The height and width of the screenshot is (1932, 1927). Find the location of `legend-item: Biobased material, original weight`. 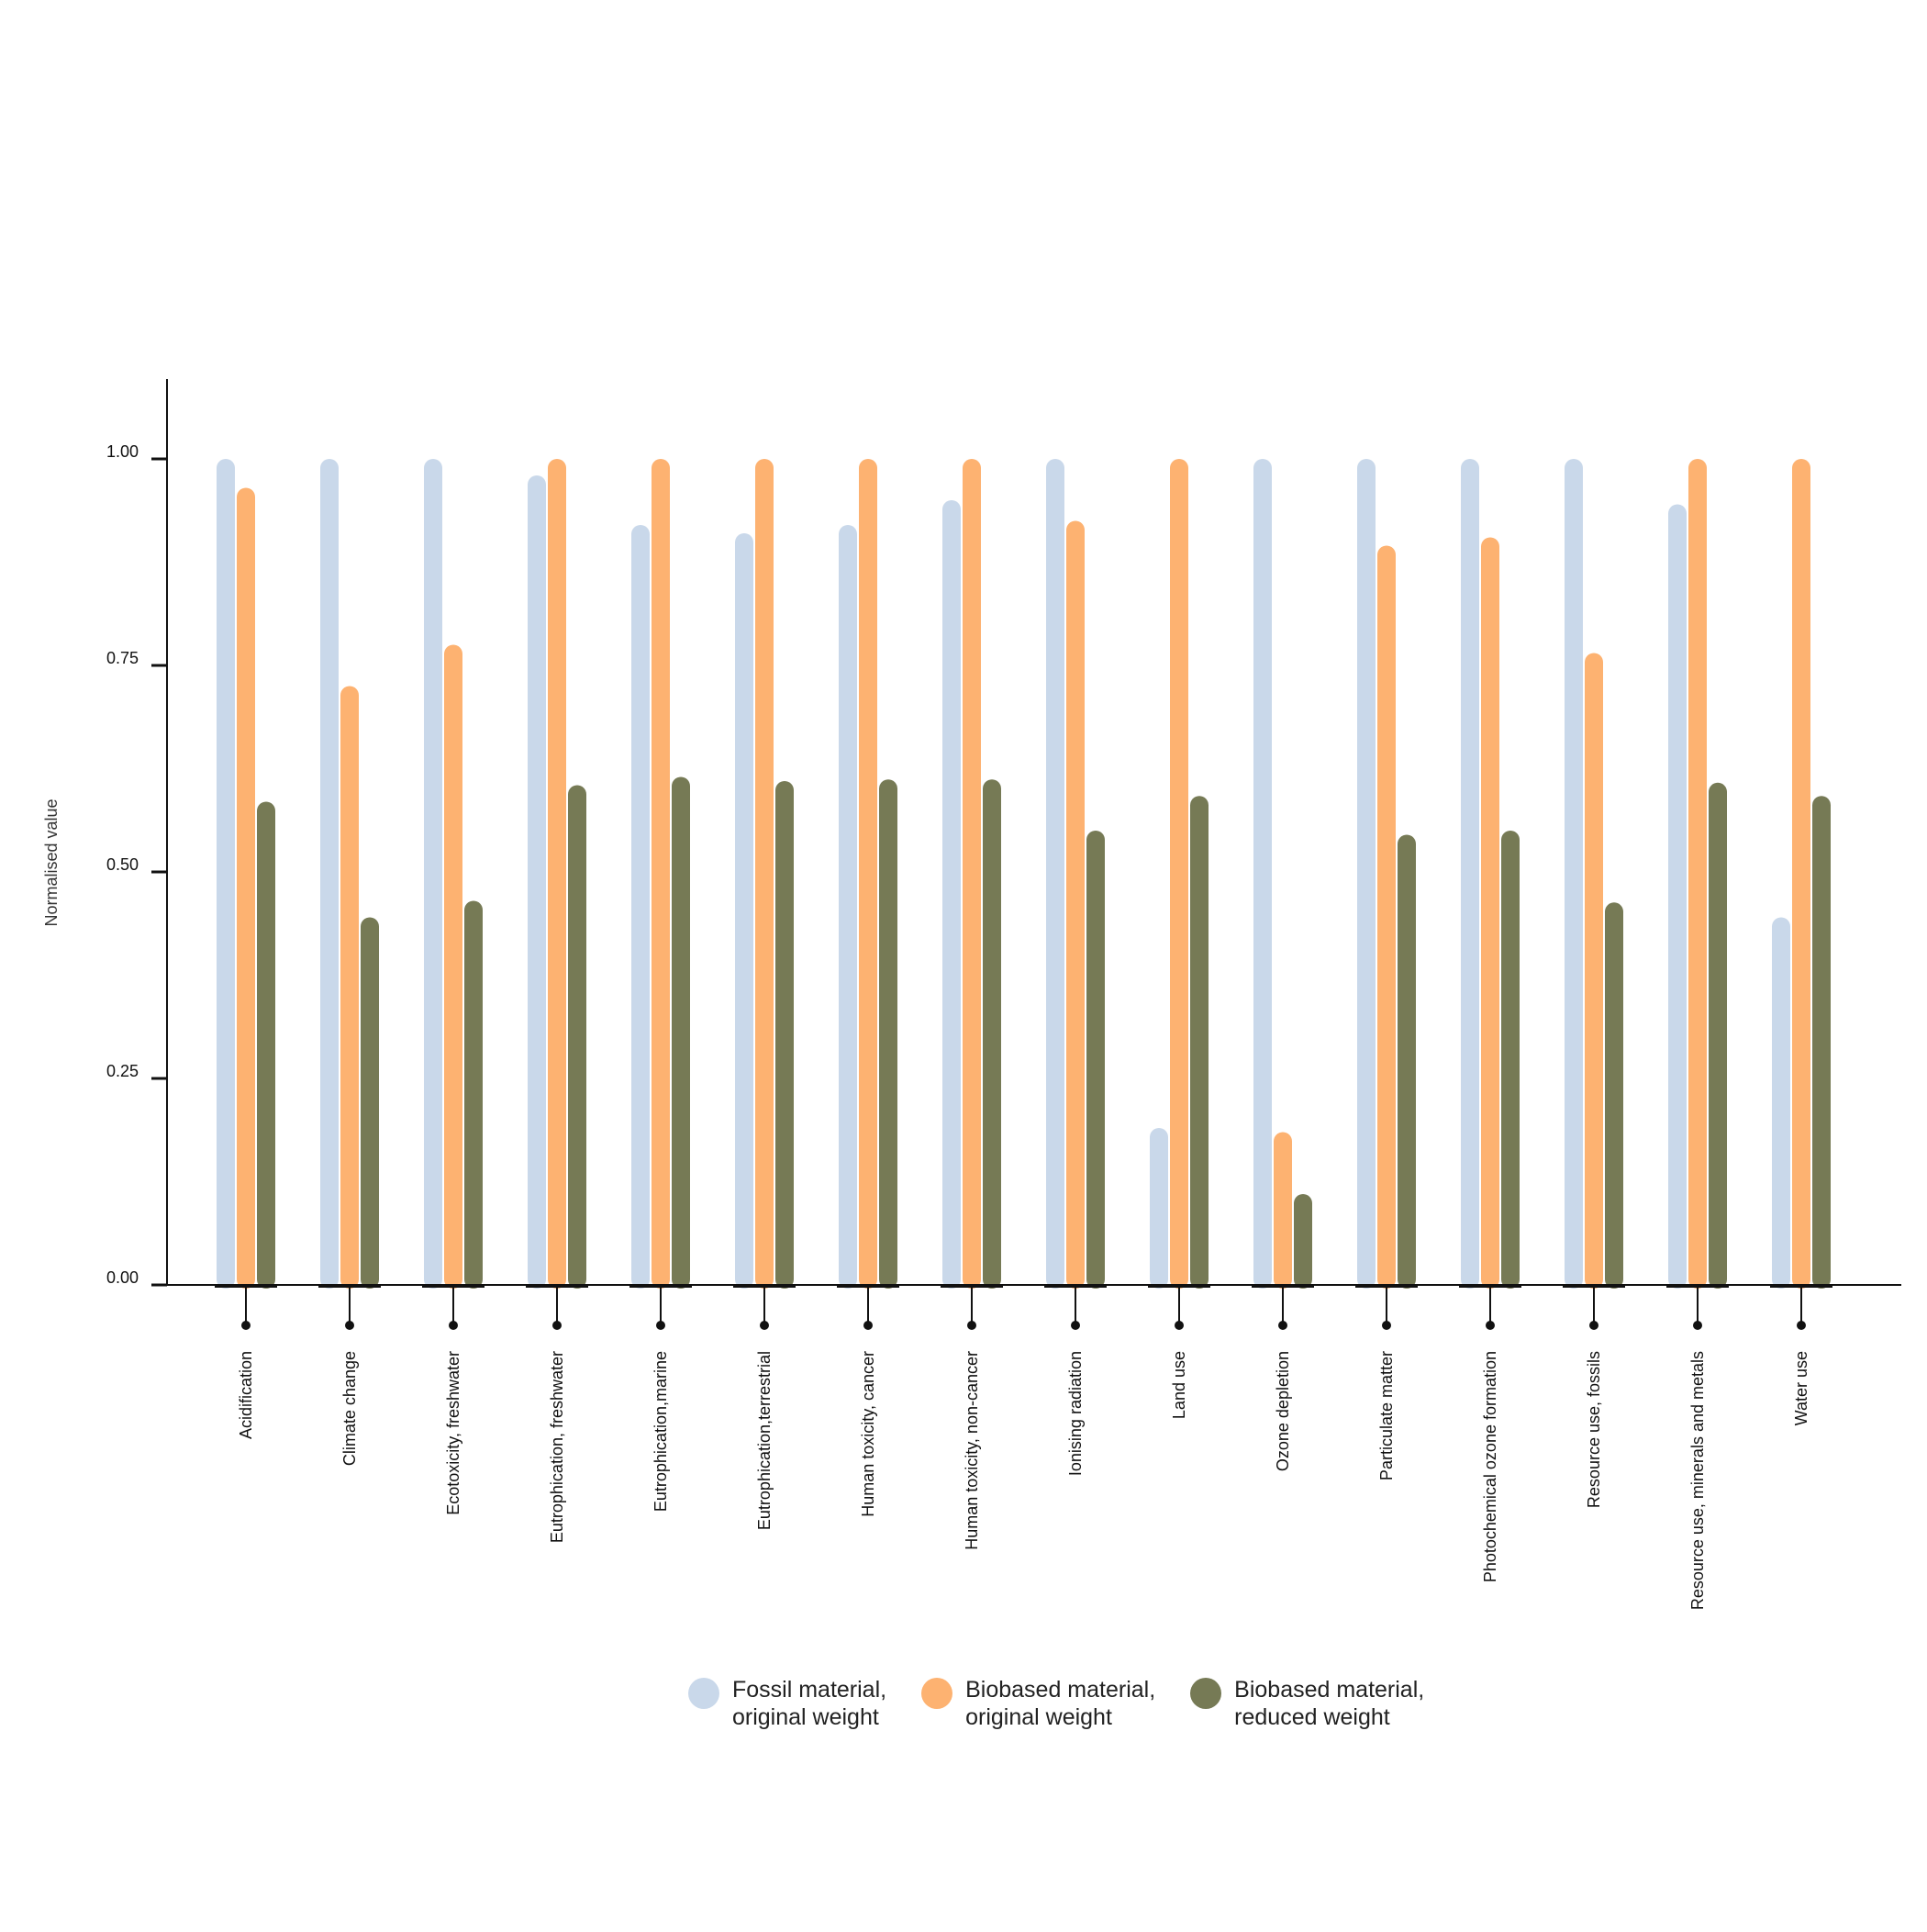

legend-item: Biobased material, original weight is located at coordinates (1038, 1703).